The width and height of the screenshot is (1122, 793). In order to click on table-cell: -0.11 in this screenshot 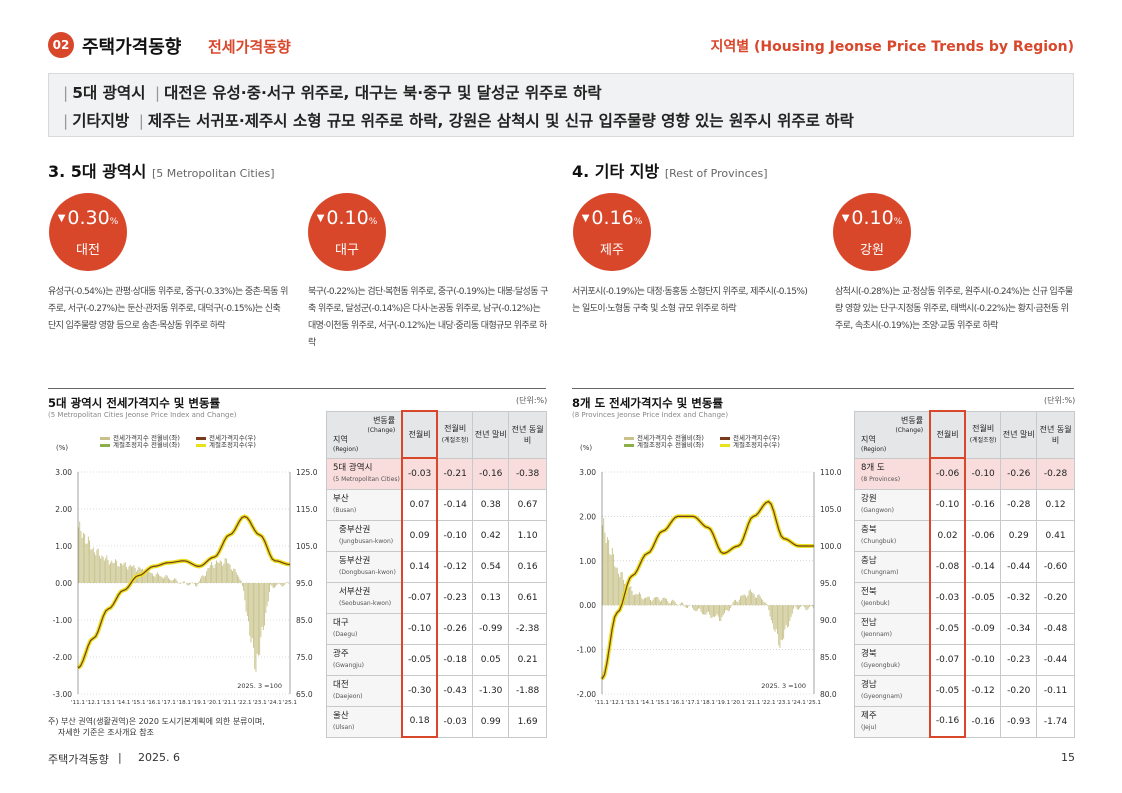, I will do `click(1055, 690)`.